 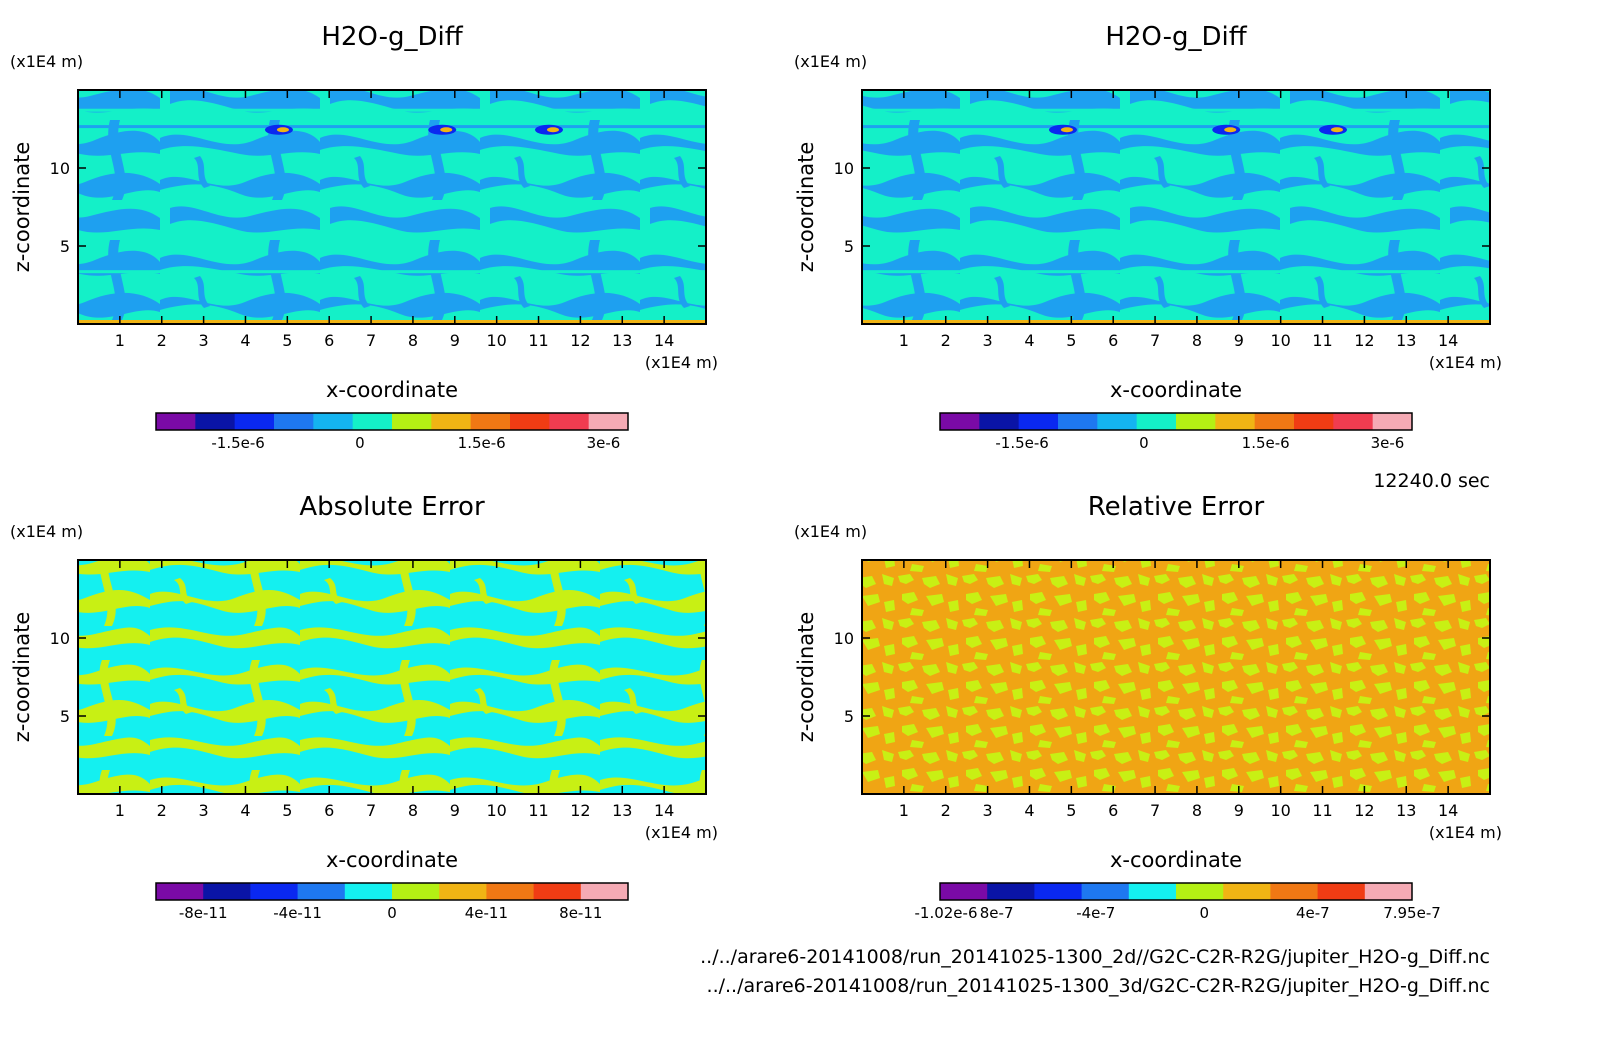 I want to click on colorbar-tick-label: 8e-7, so click(x=997, y=913).